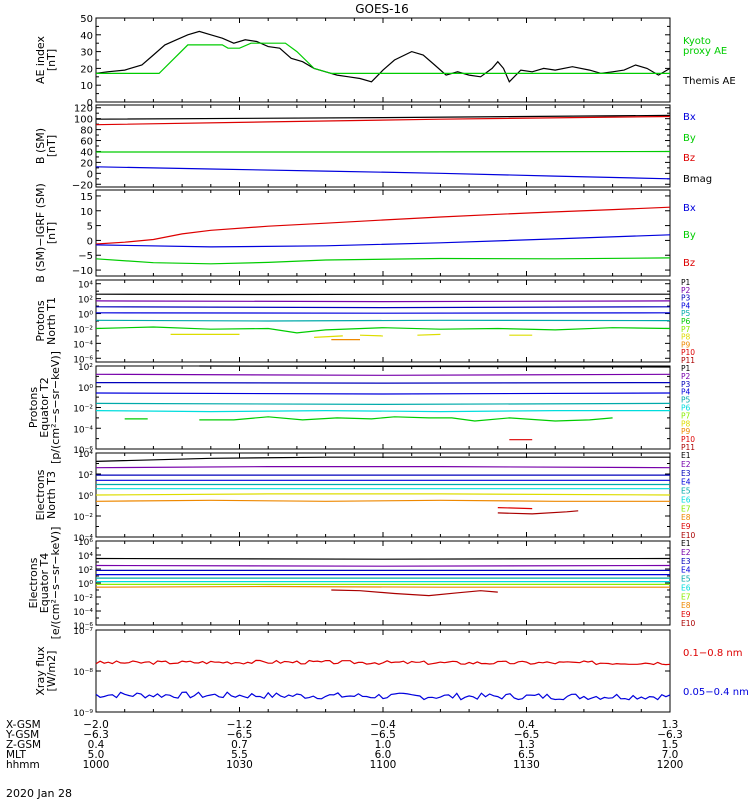  What do you see at coordinates (83, 430) in the screenshot?
I see `y-tick-label: 10⁻⁴` at bounding box center [83, 430].